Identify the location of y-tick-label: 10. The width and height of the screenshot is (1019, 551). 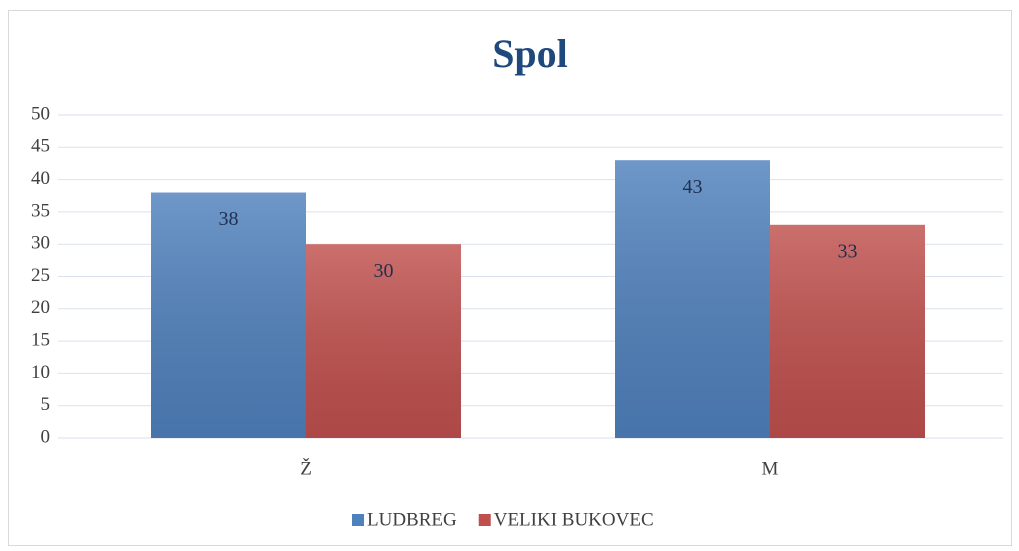
(40, 372).